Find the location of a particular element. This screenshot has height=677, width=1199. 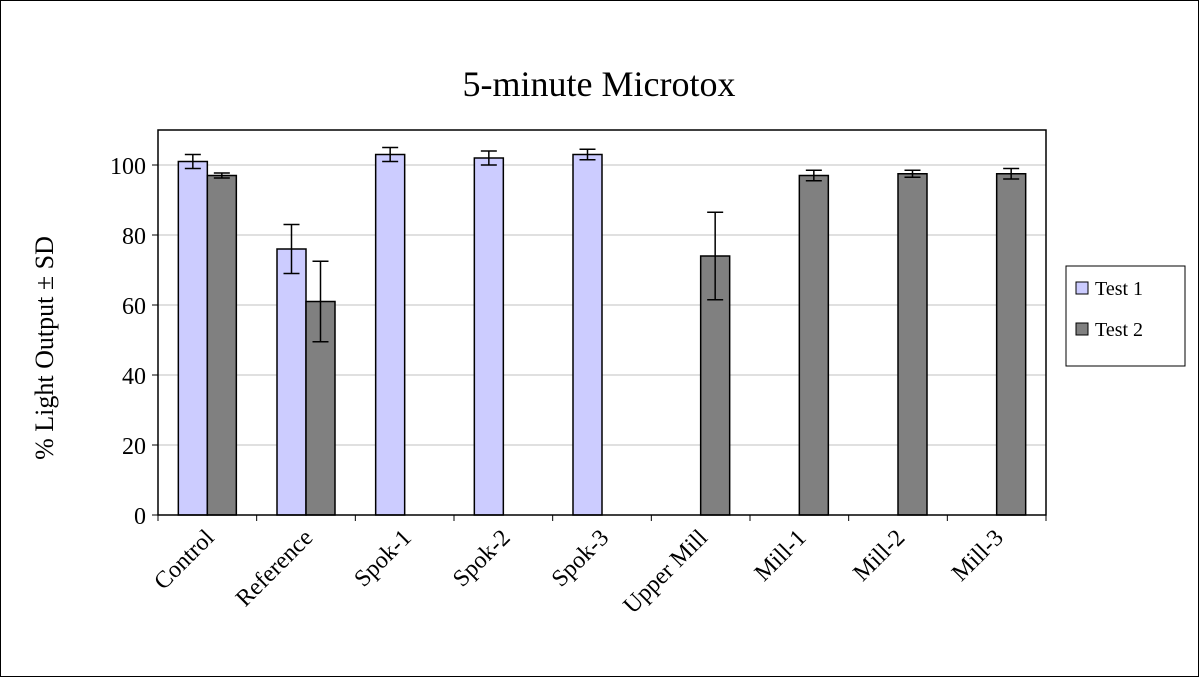

y-tick-label: 60 is located at coordinates (134, 307).